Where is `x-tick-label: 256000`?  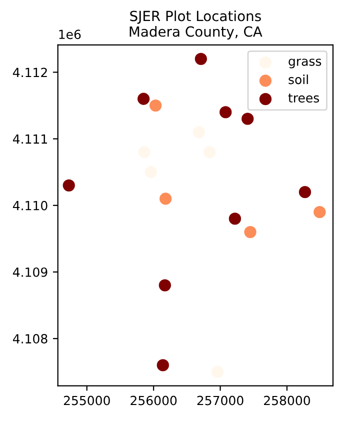
x-tick-label: 256000 is located at coordinates (153, 401).